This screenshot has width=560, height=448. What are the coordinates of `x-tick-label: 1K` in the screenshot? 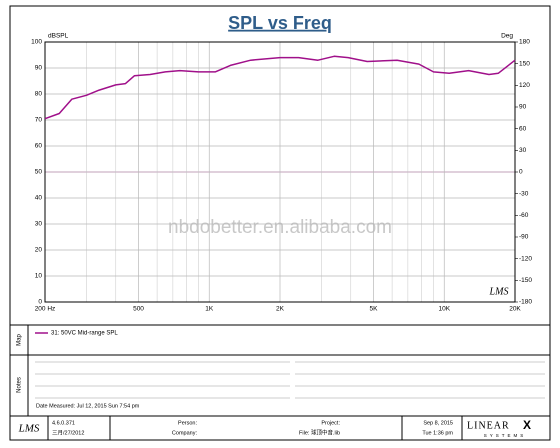 It's located at (209, 309).